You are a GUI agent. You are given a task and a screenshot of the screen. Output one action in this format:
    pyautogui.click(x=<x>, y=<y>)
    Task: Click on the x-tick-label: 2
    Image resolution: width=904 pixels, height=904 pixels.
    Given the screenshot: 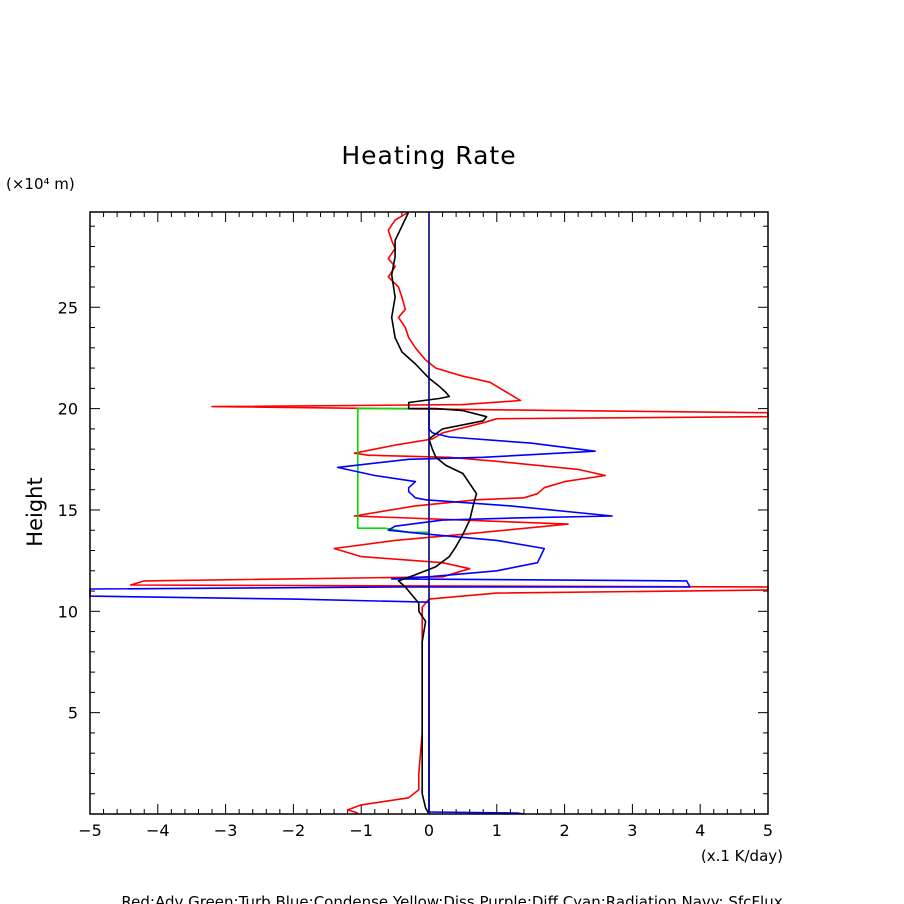 What is the action you would take?
    pyautogui.click(x=565, y=830)
    